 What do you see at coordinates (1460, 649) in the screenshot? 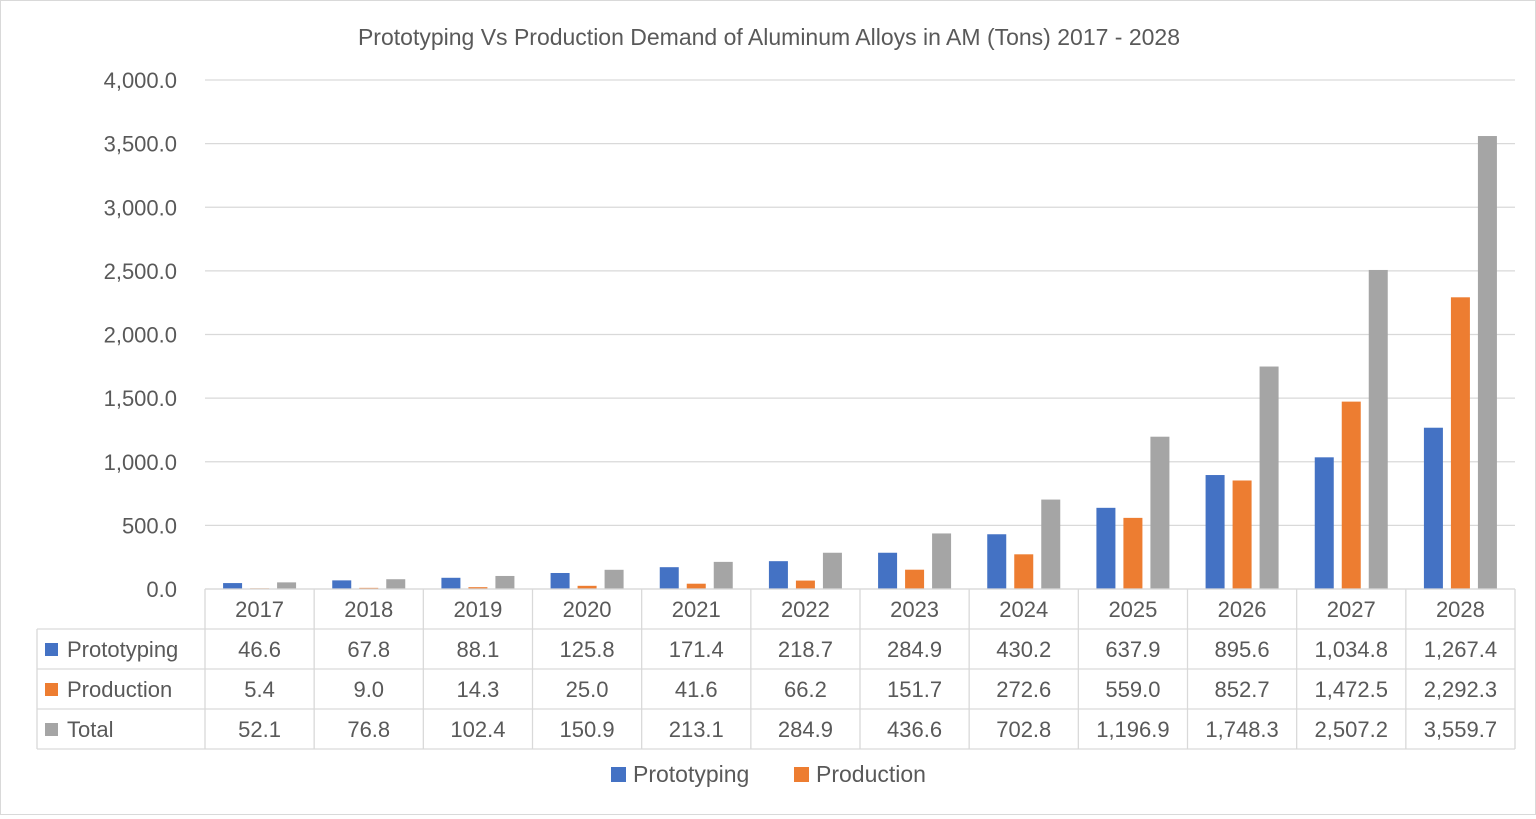
I see `table-cell: 1,267.4` at bounding box center [1460, 649].